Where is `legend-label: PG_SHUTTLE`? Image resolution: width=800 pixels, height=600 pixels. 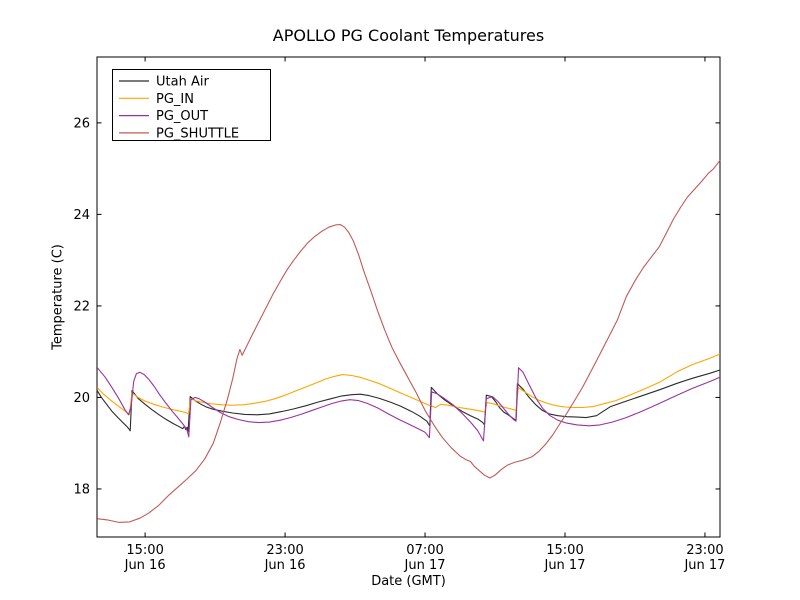 legend-label: PG_SHUTTLE is located at coordinates (197, 133).